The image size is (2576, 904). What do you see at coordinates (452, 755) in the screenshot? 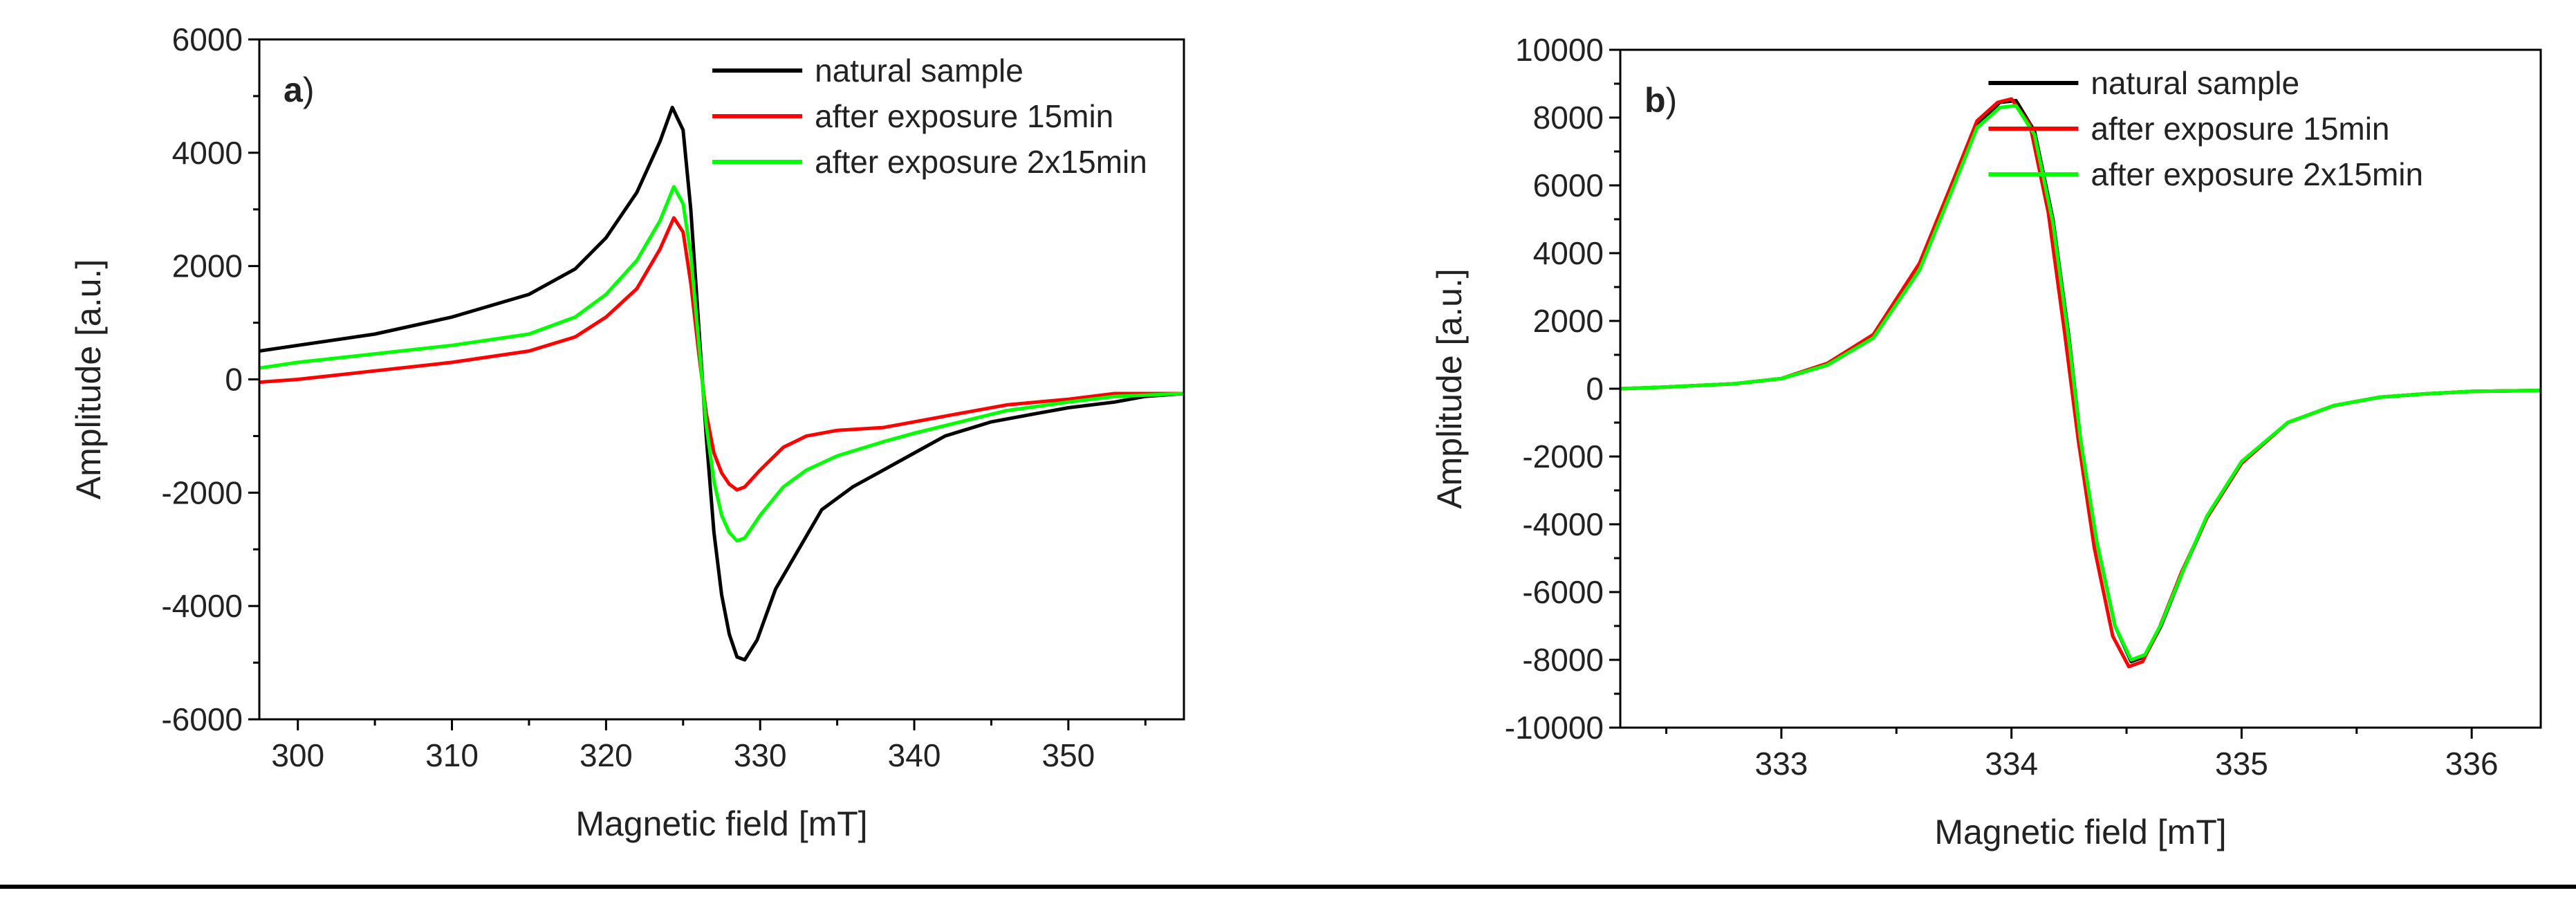
I see `x-tick-label: 310` at bounding box center [452, 755].